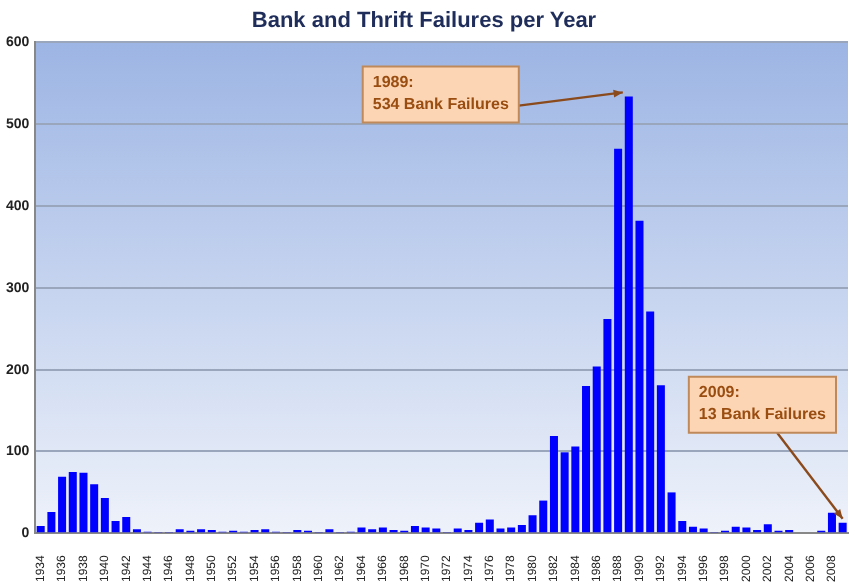 The width and height of the screenshot is (860, 588). What do you see at coordinates (424, 21) in the screenshot?
I see `chart-title: Bank and Thrift Failures per Year` at bounding box center [424, 21].